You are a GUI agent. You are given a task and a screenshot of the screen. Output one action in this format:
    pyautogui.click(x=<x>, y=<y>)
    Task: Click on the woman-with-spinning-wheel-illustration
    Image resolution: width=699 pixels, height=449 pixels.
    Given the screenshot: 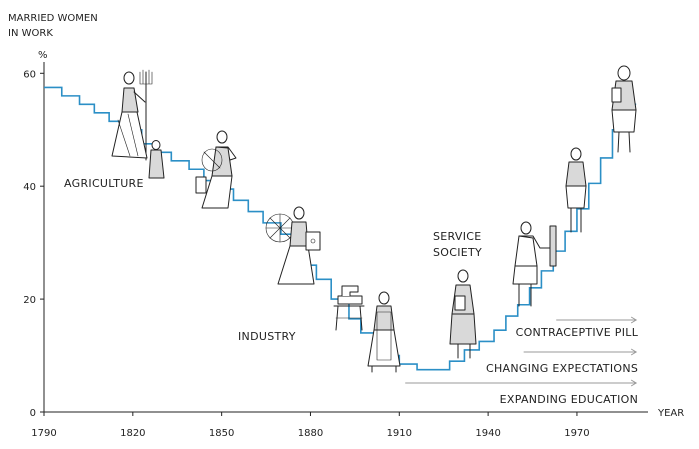 What is the action you would take?
    pyautogui.click(x=293, y=245)
    